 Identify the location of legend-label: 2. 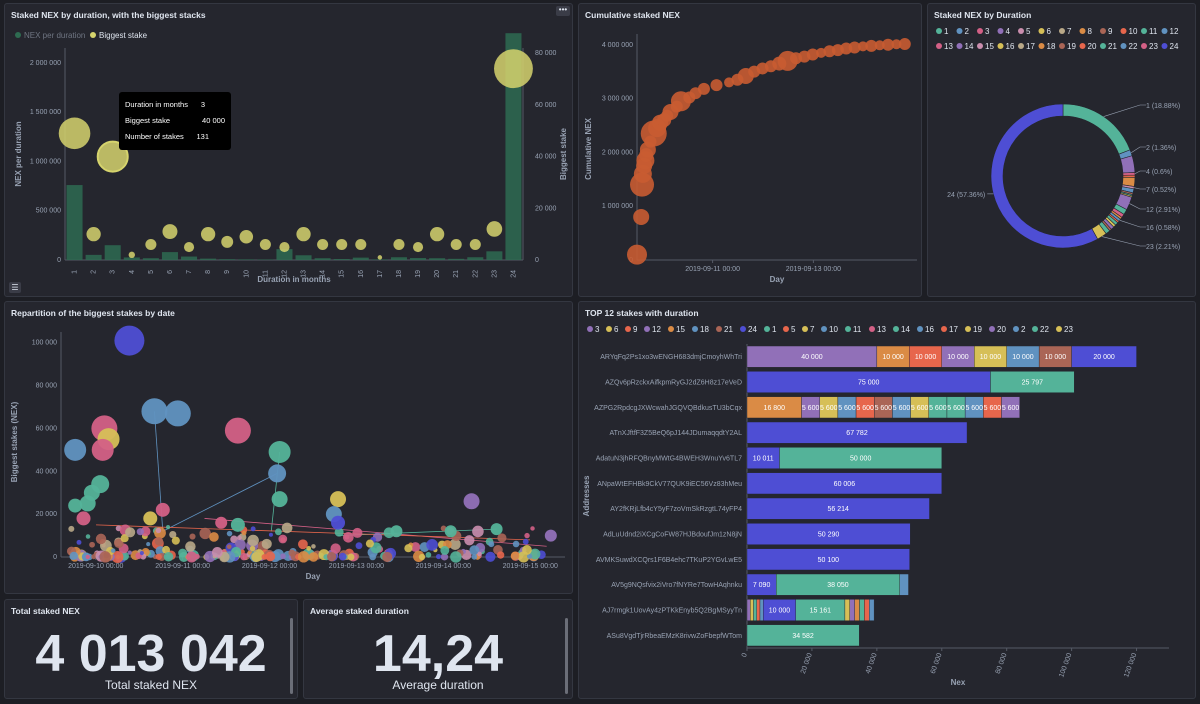
(967, 31).